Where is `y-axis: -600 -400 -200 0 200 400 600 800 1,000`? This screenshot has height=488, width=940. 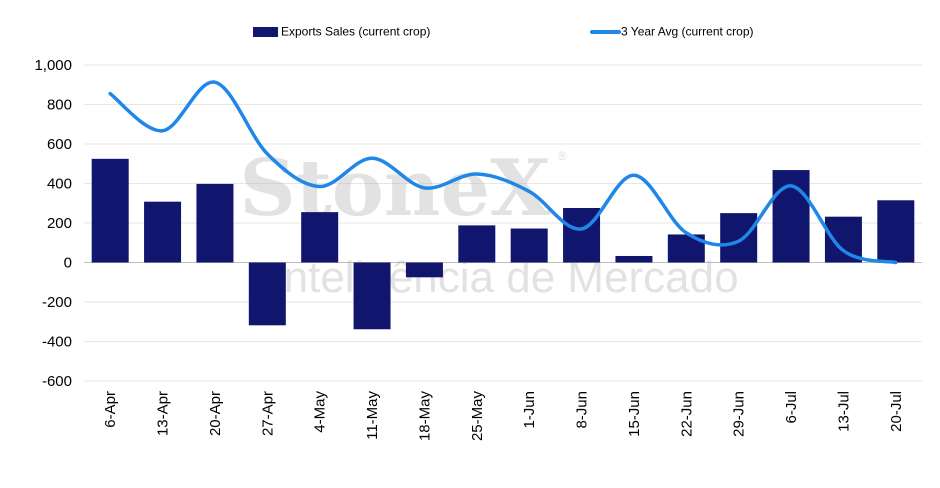
y-axis: -600 -400 -200 0 200 400 600 800 1,000 is located at coordinates (53, 223).